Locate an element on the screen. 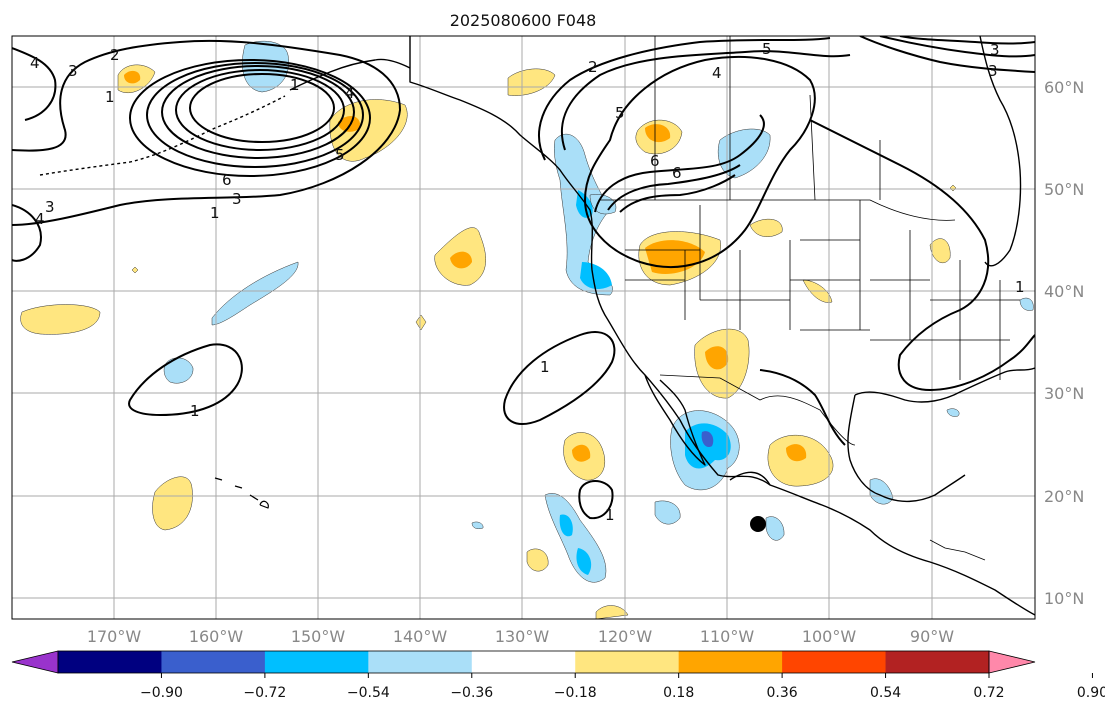 This screenshot has width=1105, height=712. contour-label: 2 is located at coordinates (115, 55).